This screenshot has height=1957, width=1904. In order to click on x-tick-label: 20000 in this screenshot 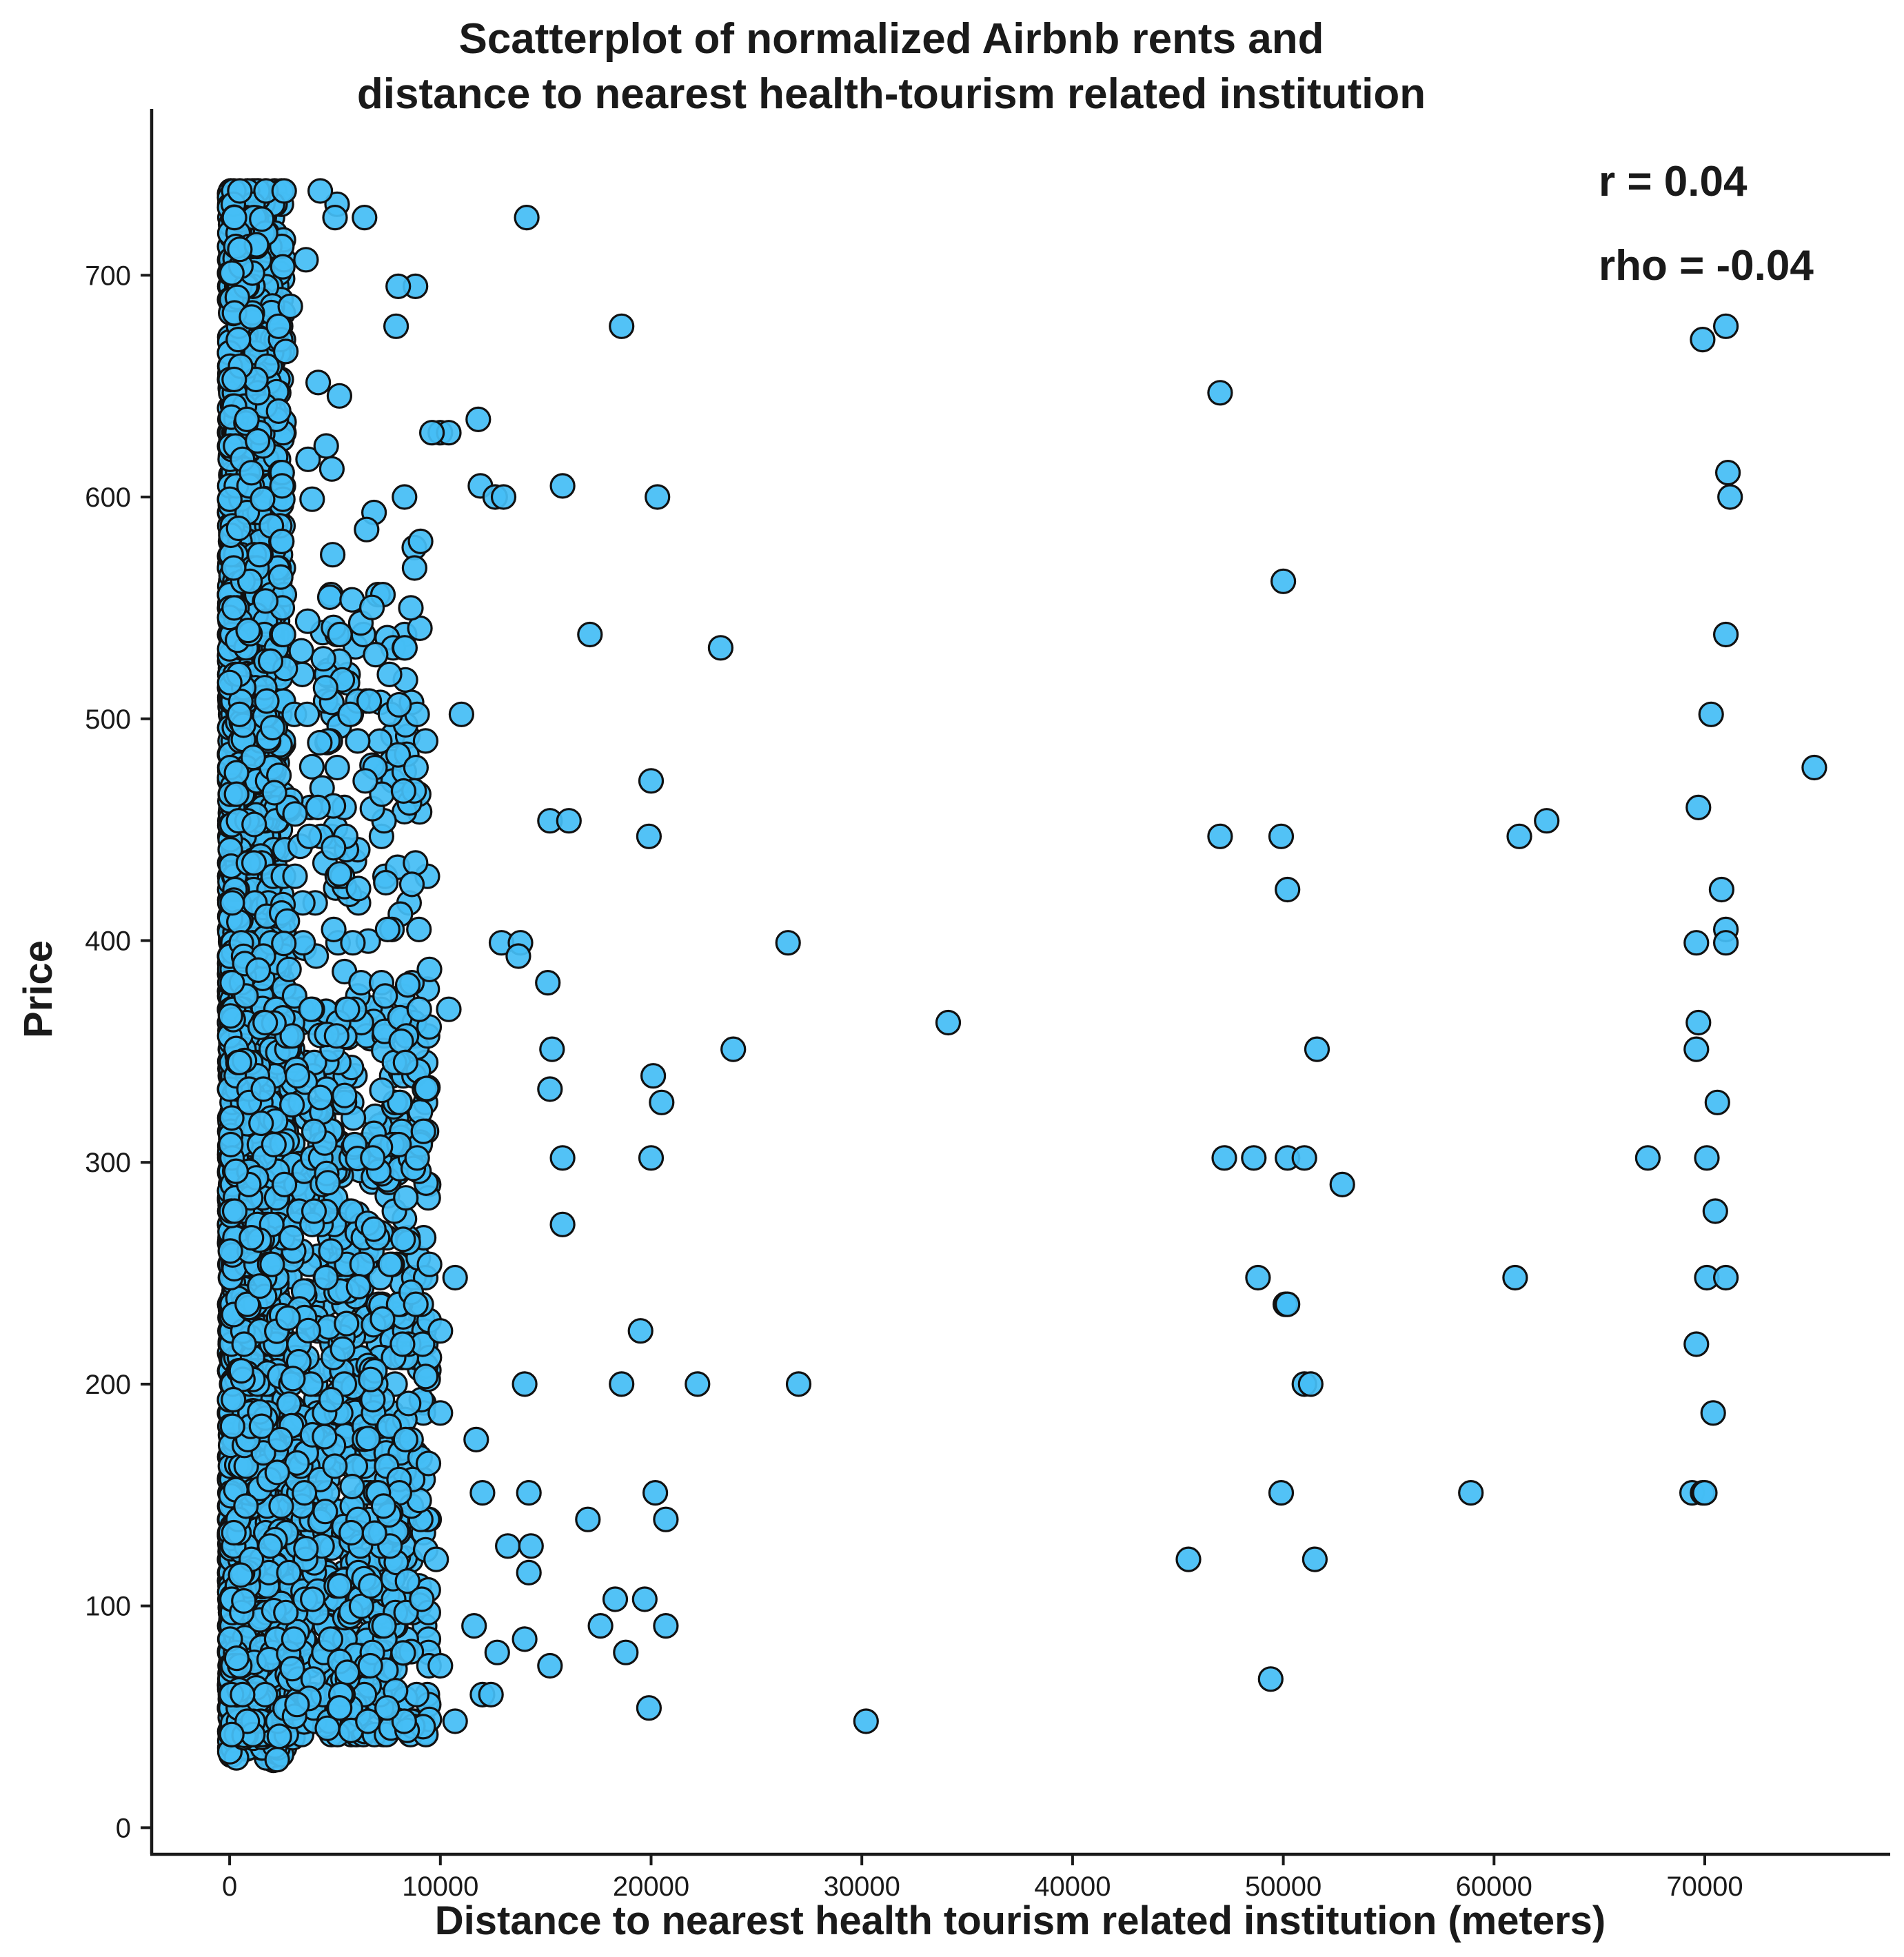, I will do `click(651, 1887)`.